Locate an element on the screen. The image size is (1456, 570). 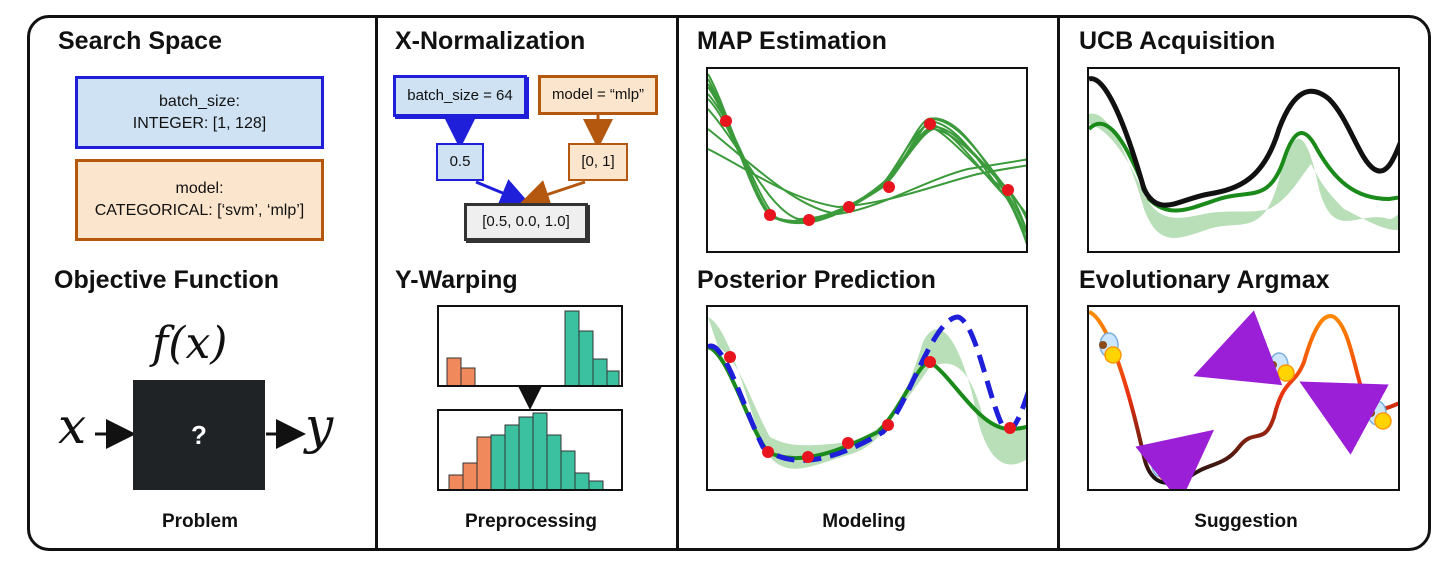
histogram-after is located at coordinates (530, 450).